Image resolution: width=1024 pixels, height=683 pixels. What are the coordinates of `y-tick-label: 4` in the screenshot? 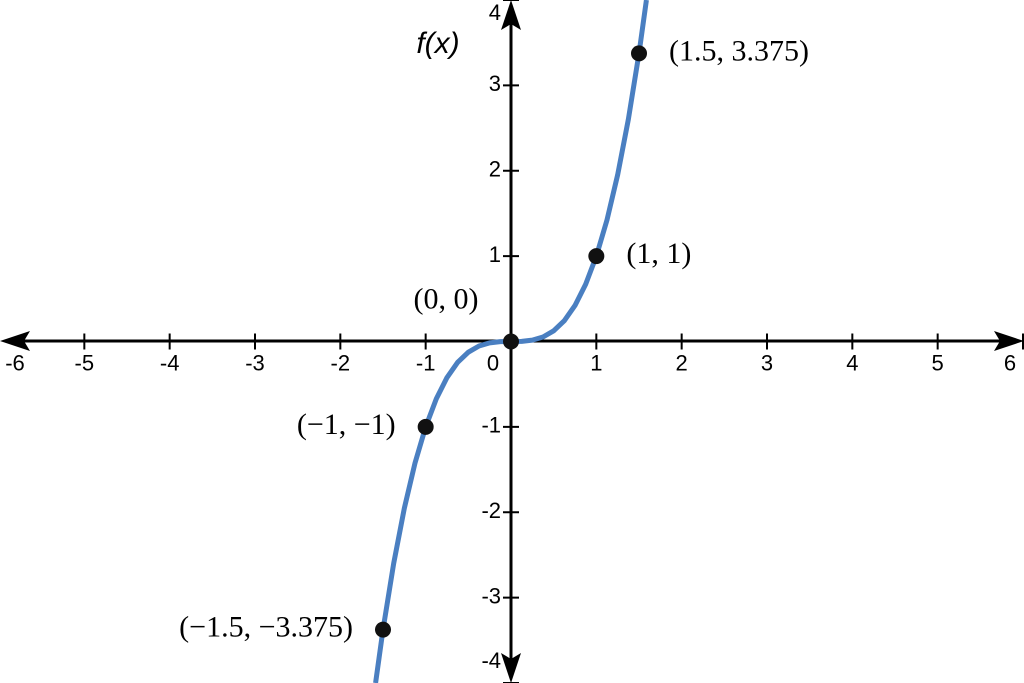 It's located at (495, 12).